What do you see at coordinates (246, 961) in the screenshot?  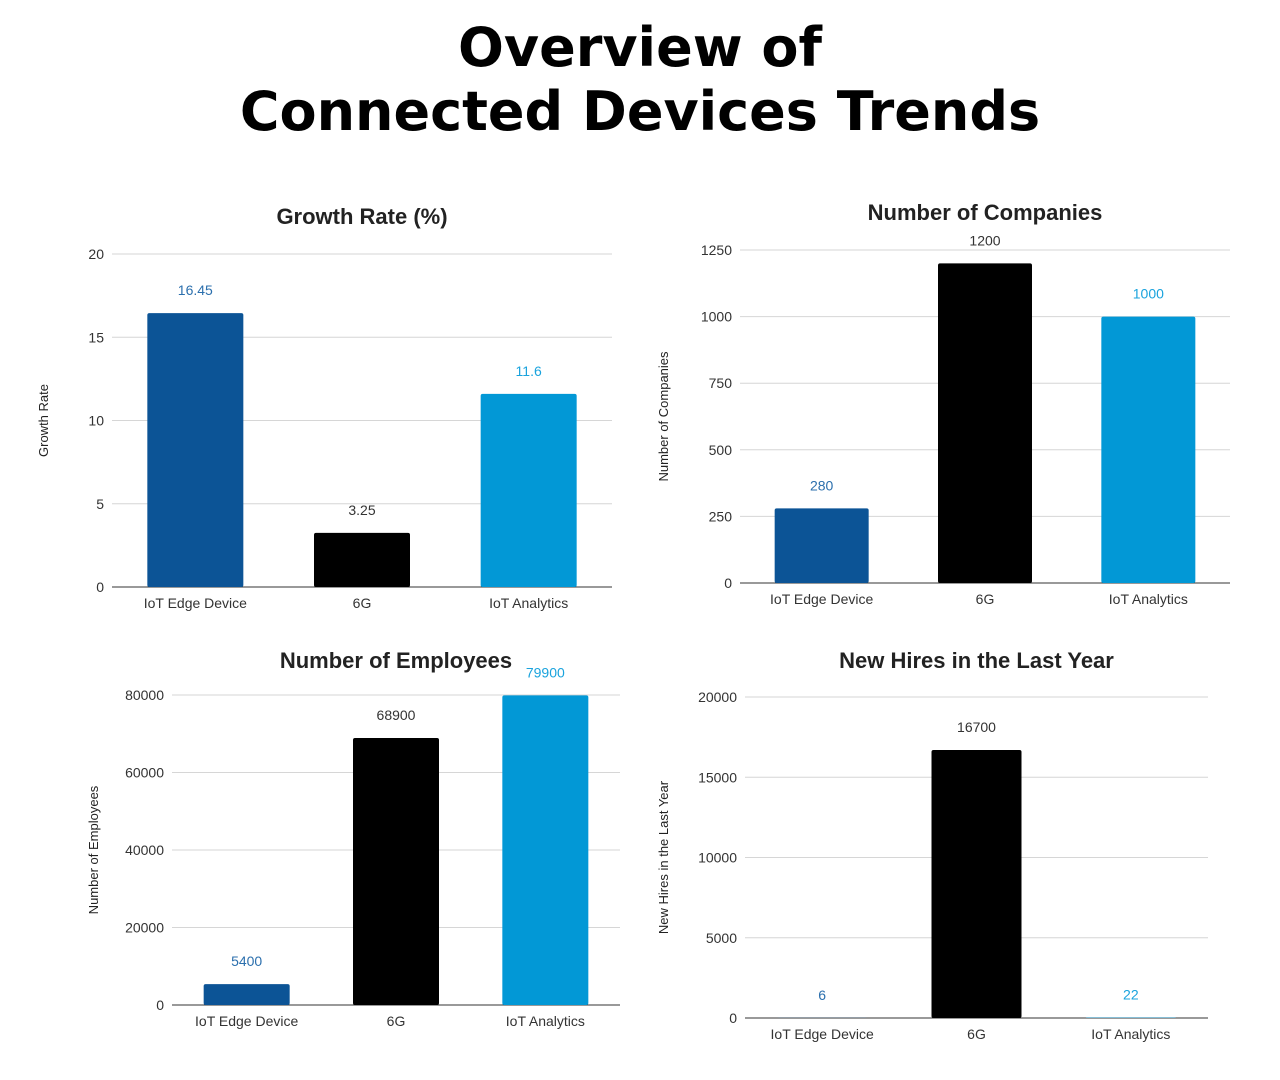 I see `employees-data-label-1: 5400` at bounding box center [246, 961].